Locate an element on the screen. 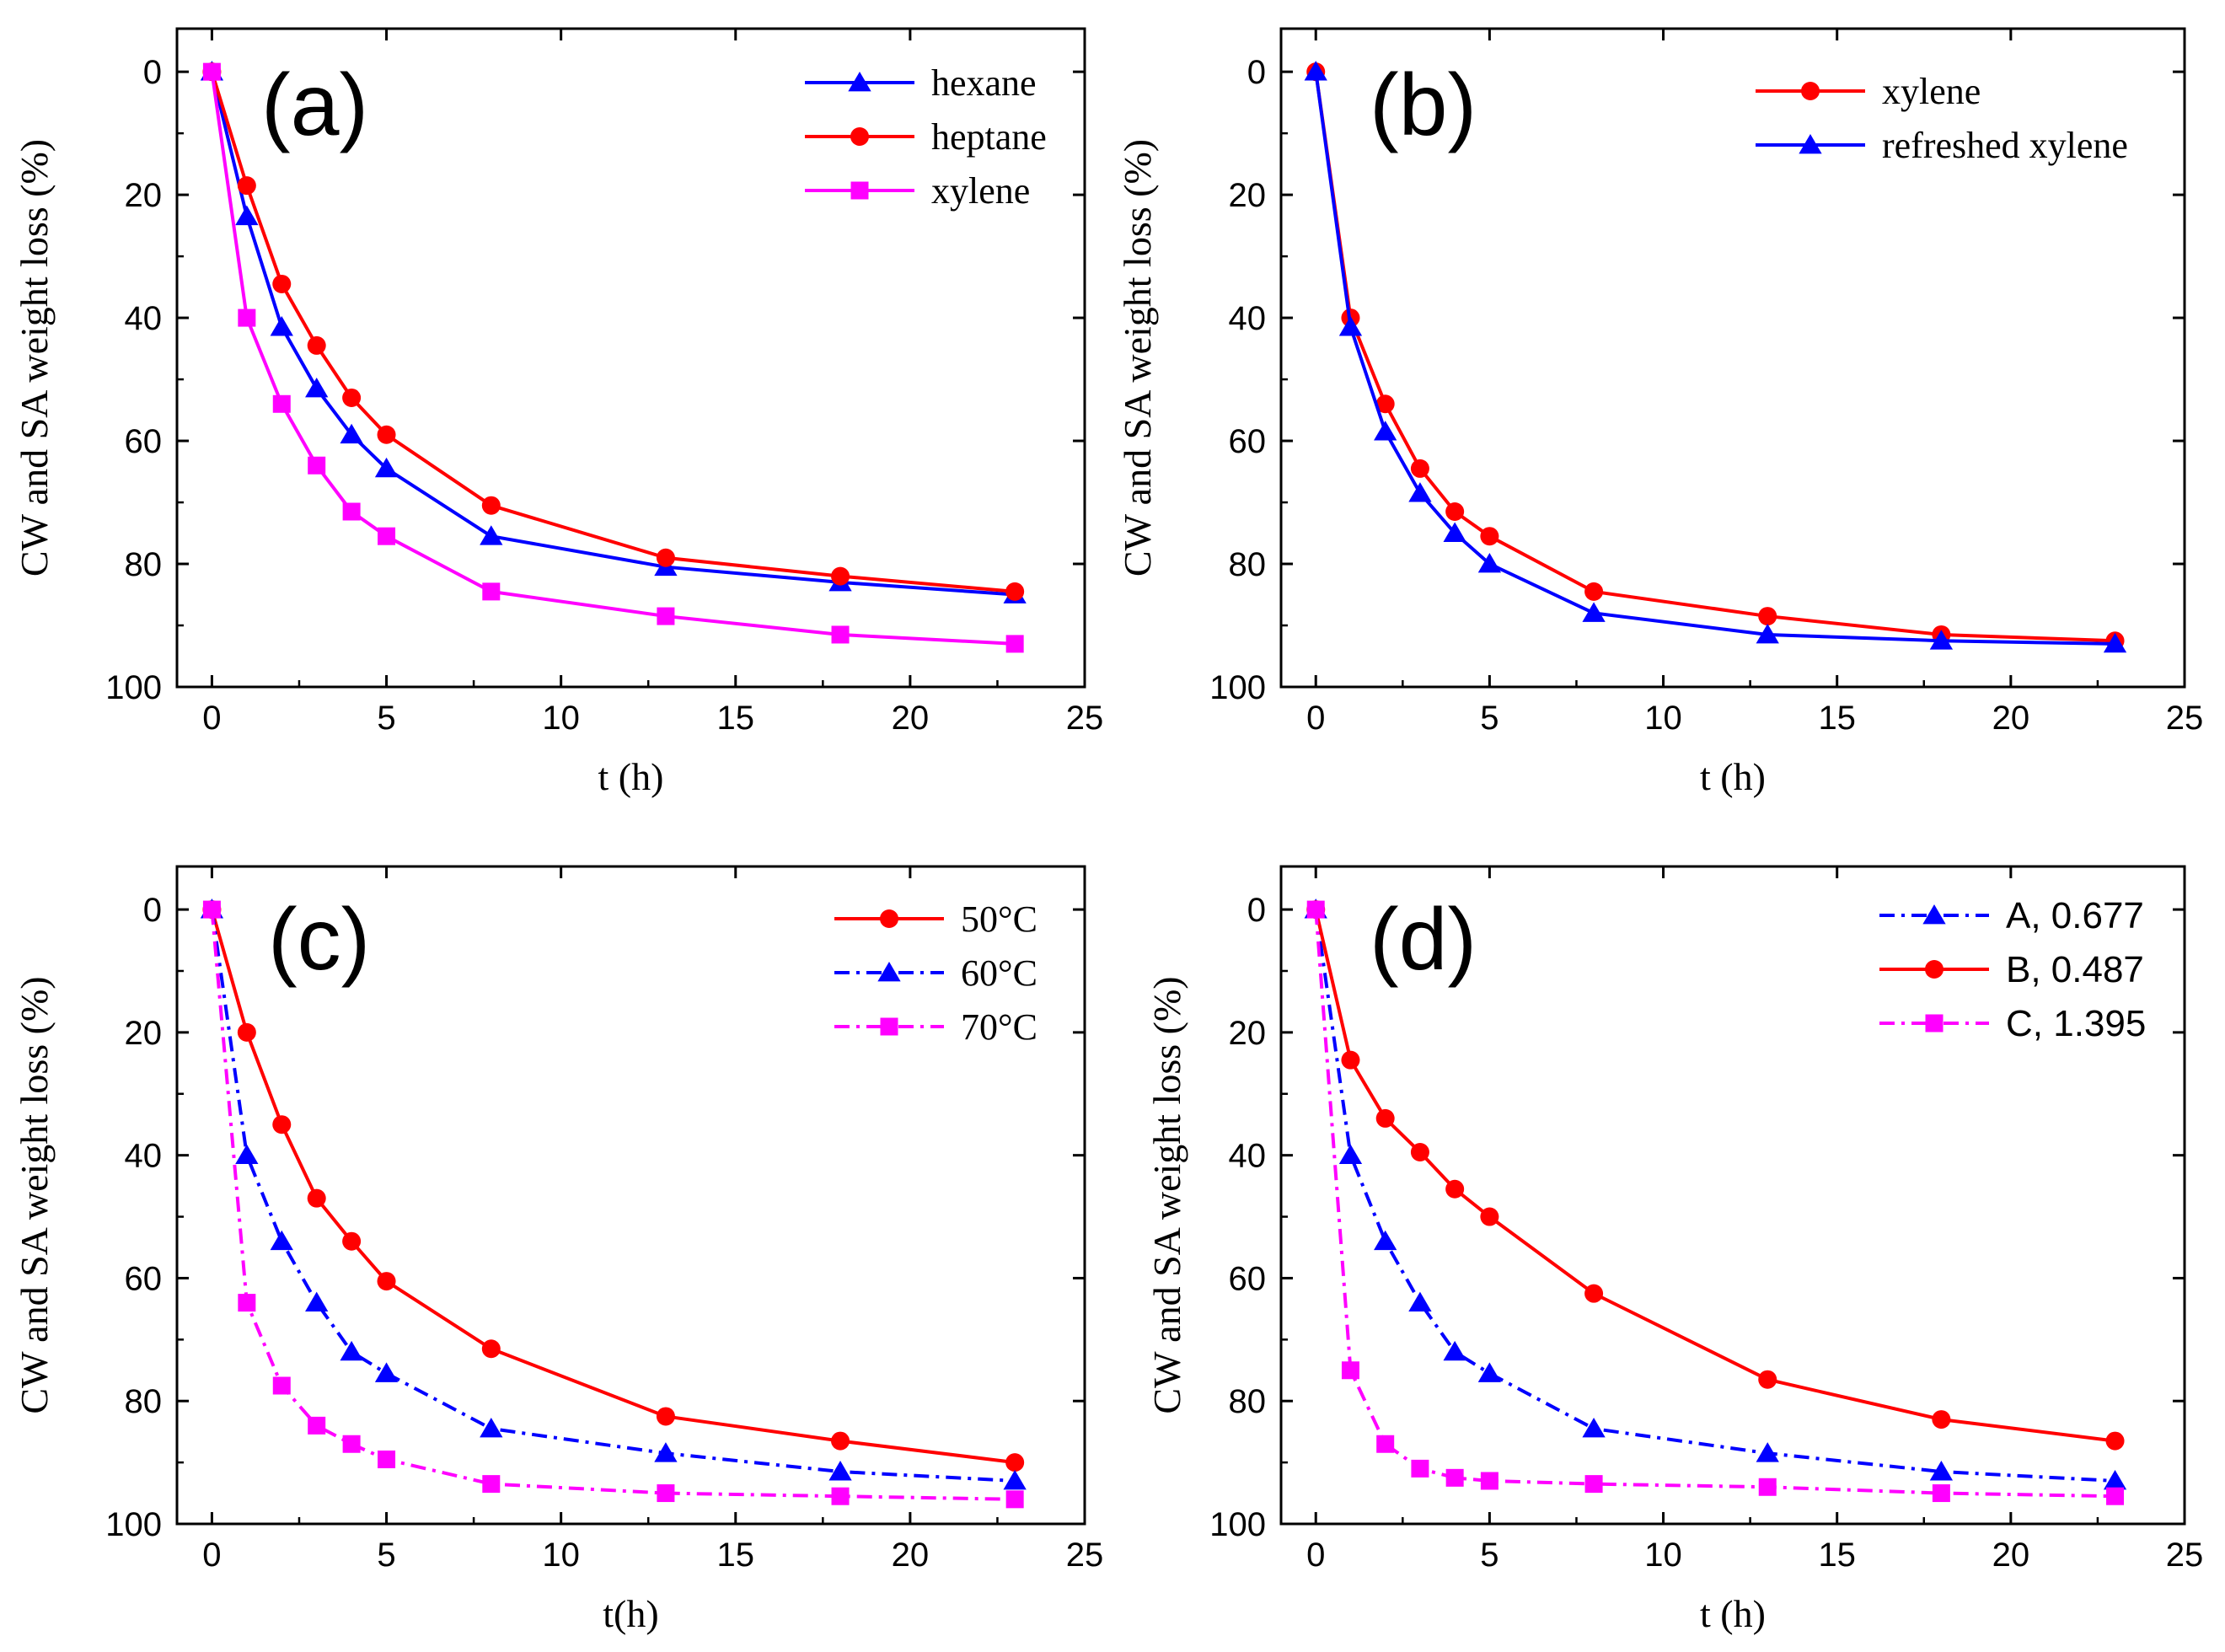 The image size is (2225, 1652). series-line-60-c is located at coordinates (613, 1196).